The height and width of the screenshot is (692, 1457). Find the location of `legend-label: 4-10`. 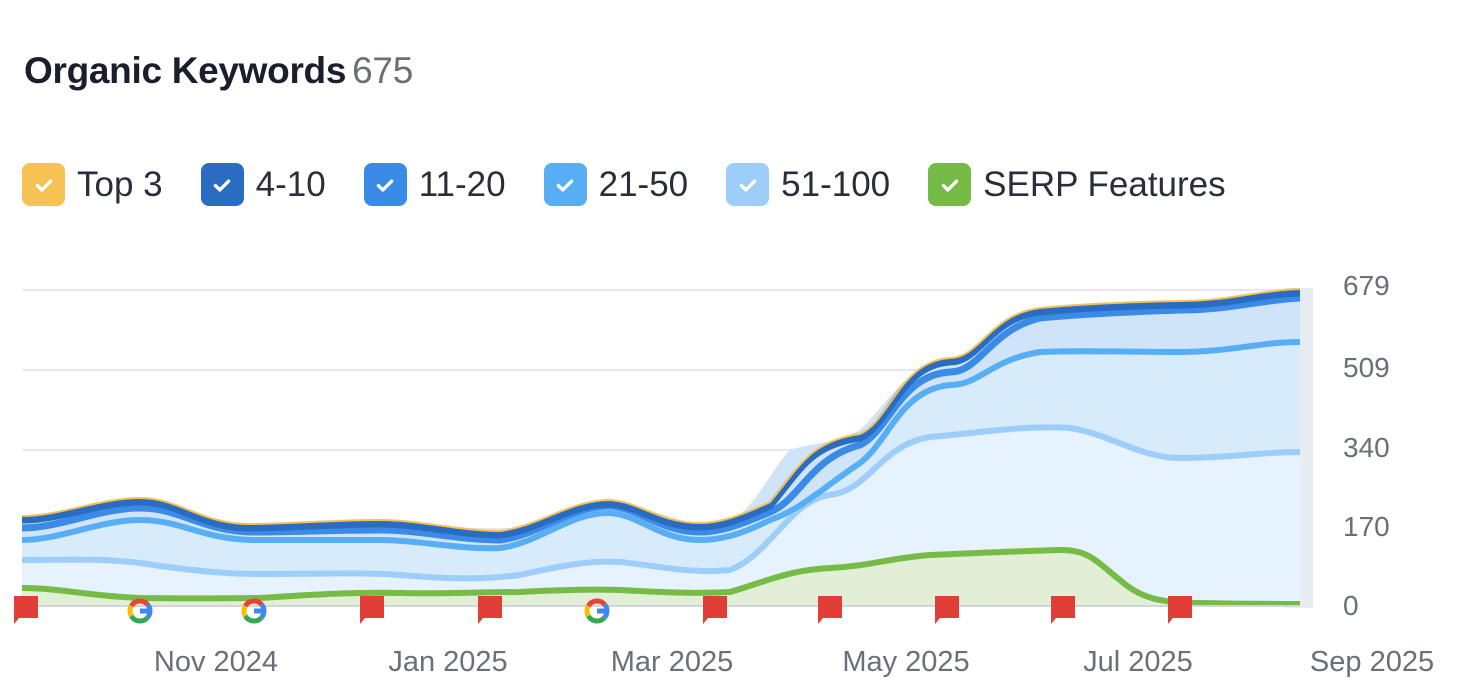

legend-label: 4-10 is located at coordinates (290, 184).